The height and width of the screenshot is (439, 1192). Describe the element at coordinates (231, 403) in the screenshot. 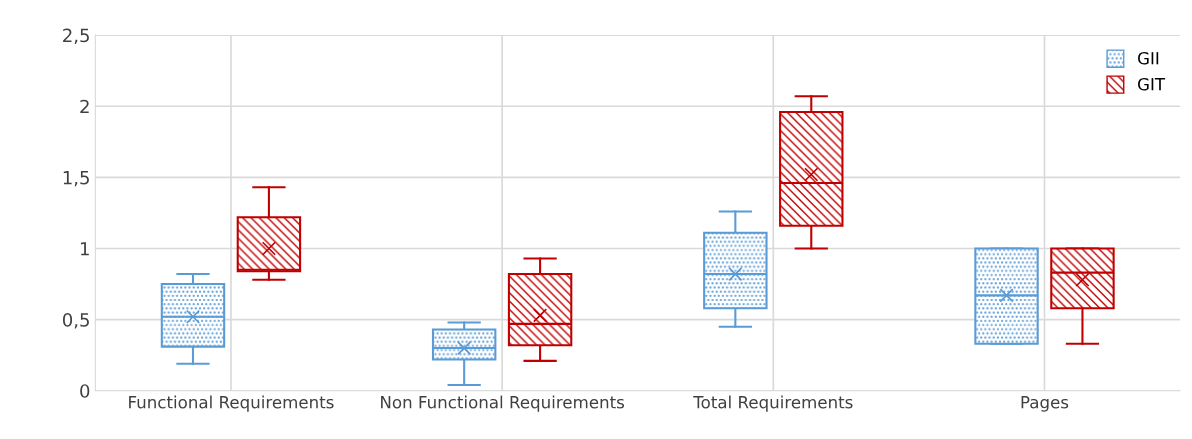

I see `x-tick-label: Functional Requirements` at that location.